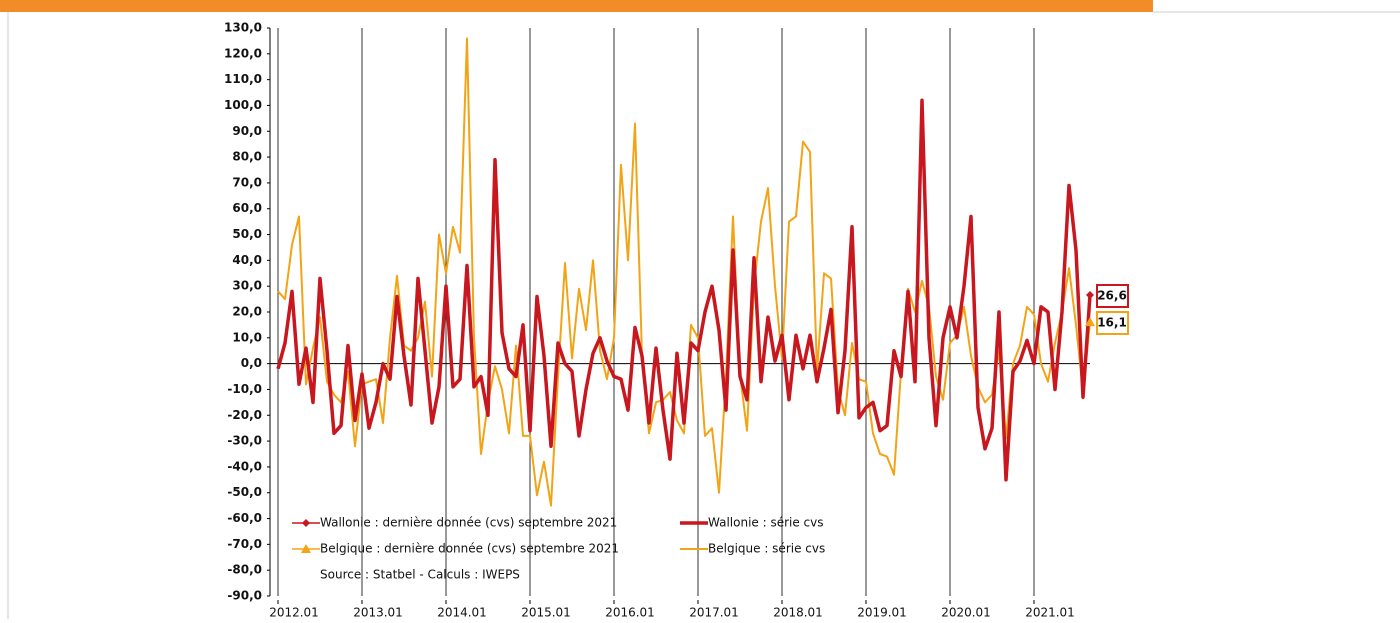  What do you see at coordinates (247, 260) in the screenshot?
I see `y-tick-label: 40,0` at bounding box center [247, 260].